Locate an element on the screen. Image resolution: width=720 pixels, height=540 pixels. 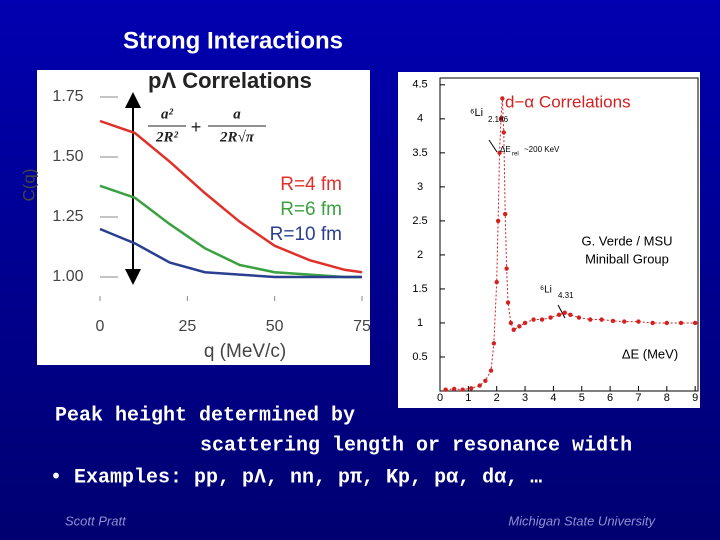
formula: a² is located at coordinates (167, 114).